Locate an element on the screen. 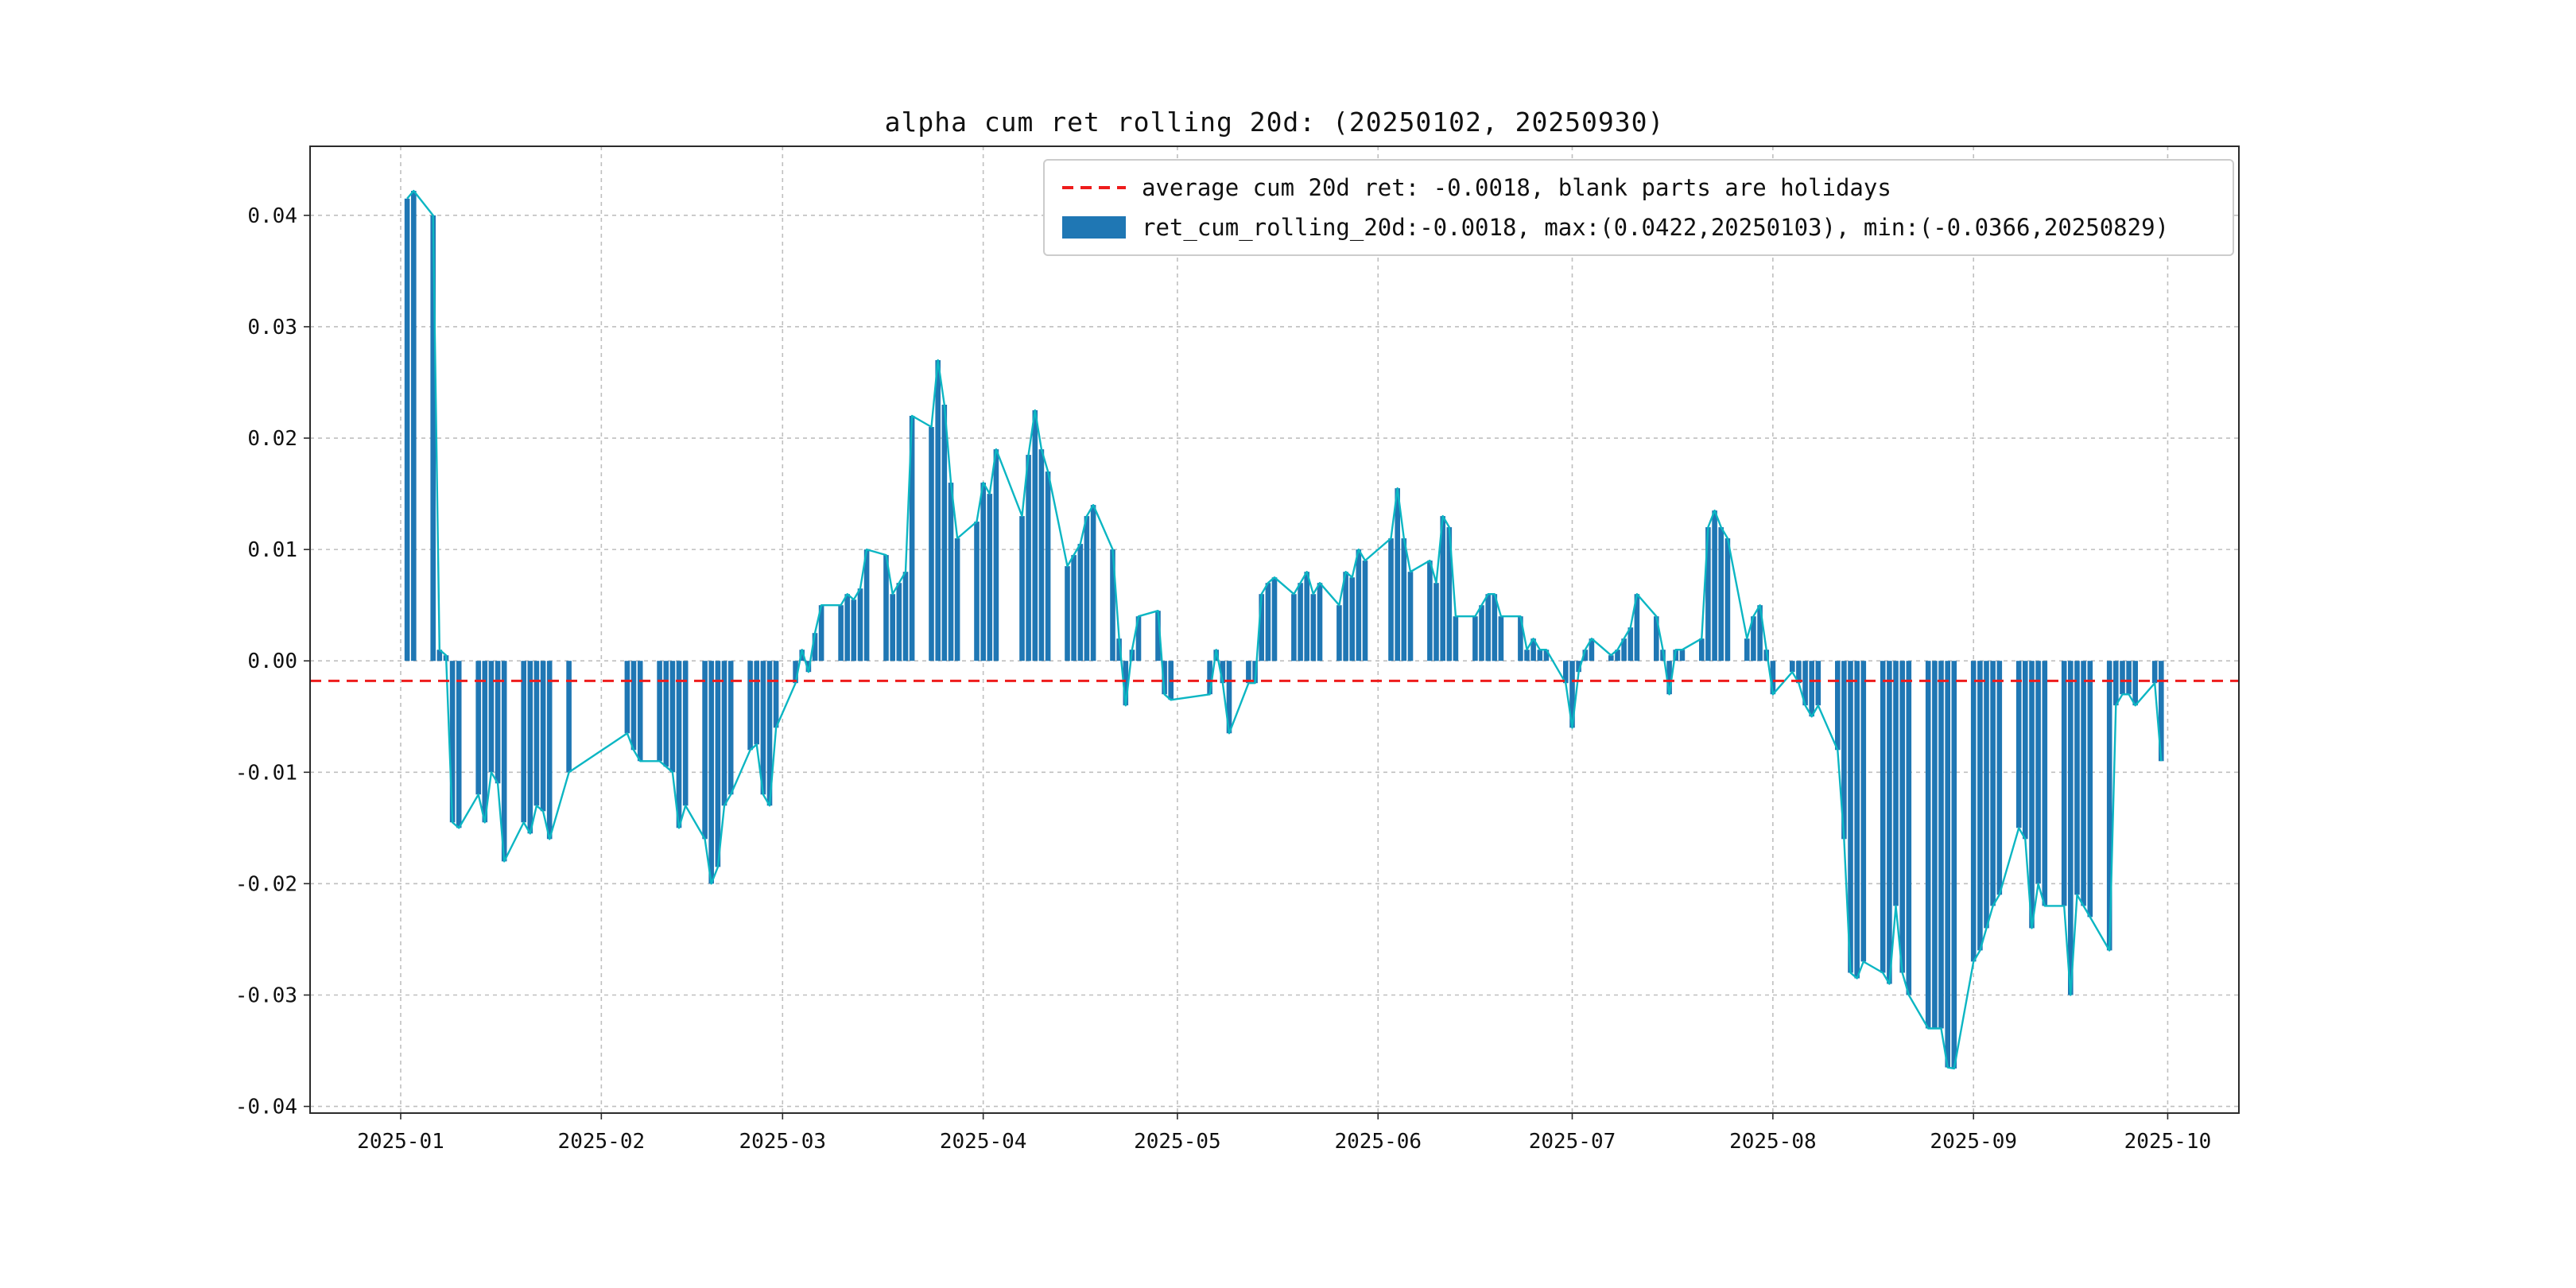  y-tick-label: 0.00 is located at coordinates (272, 662).